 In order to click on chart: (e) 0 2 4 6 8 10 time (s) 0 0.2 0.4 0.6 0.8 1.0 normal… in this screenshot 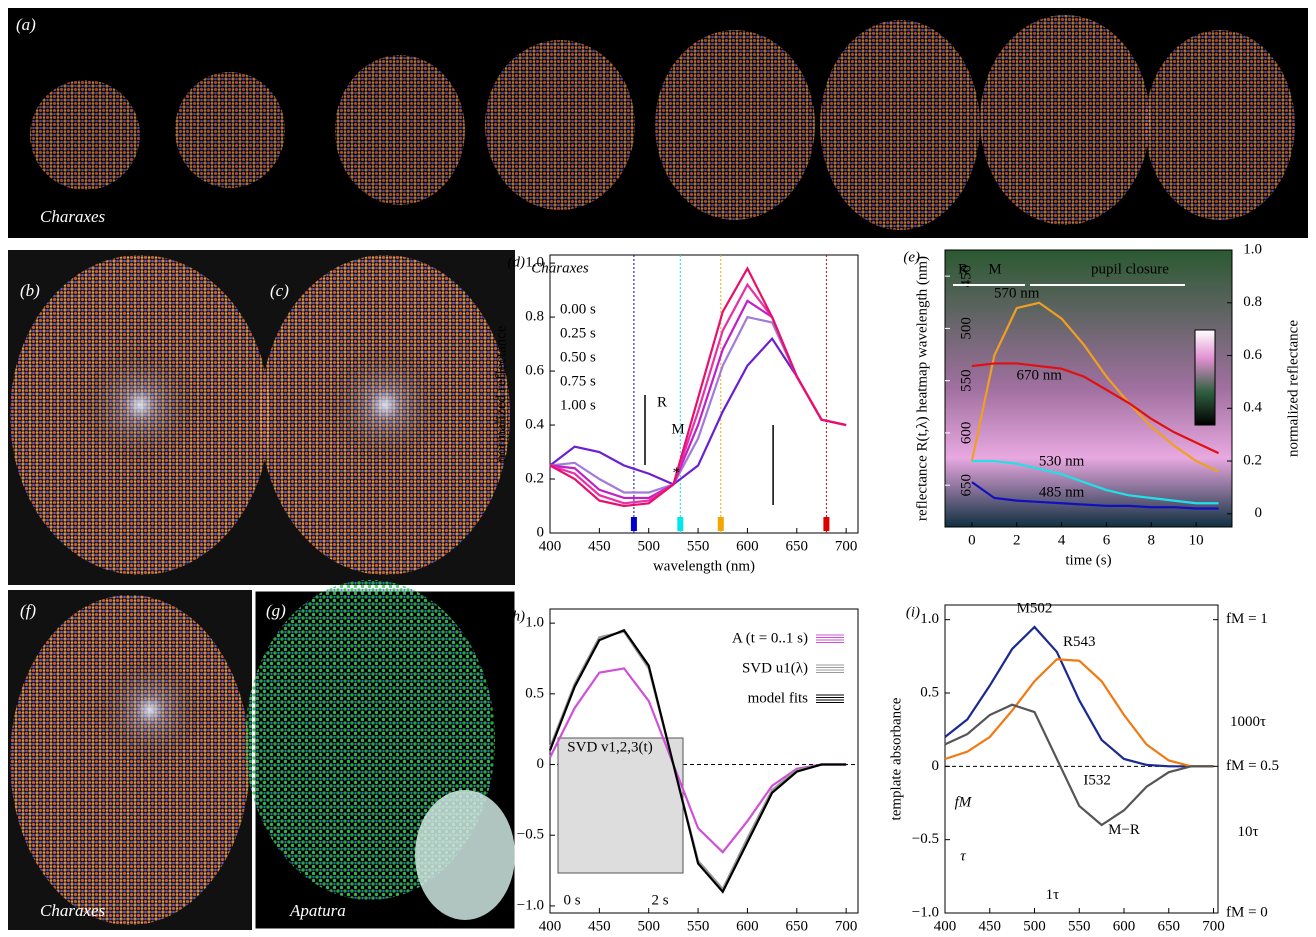, I will do `click(1102, 404)`.